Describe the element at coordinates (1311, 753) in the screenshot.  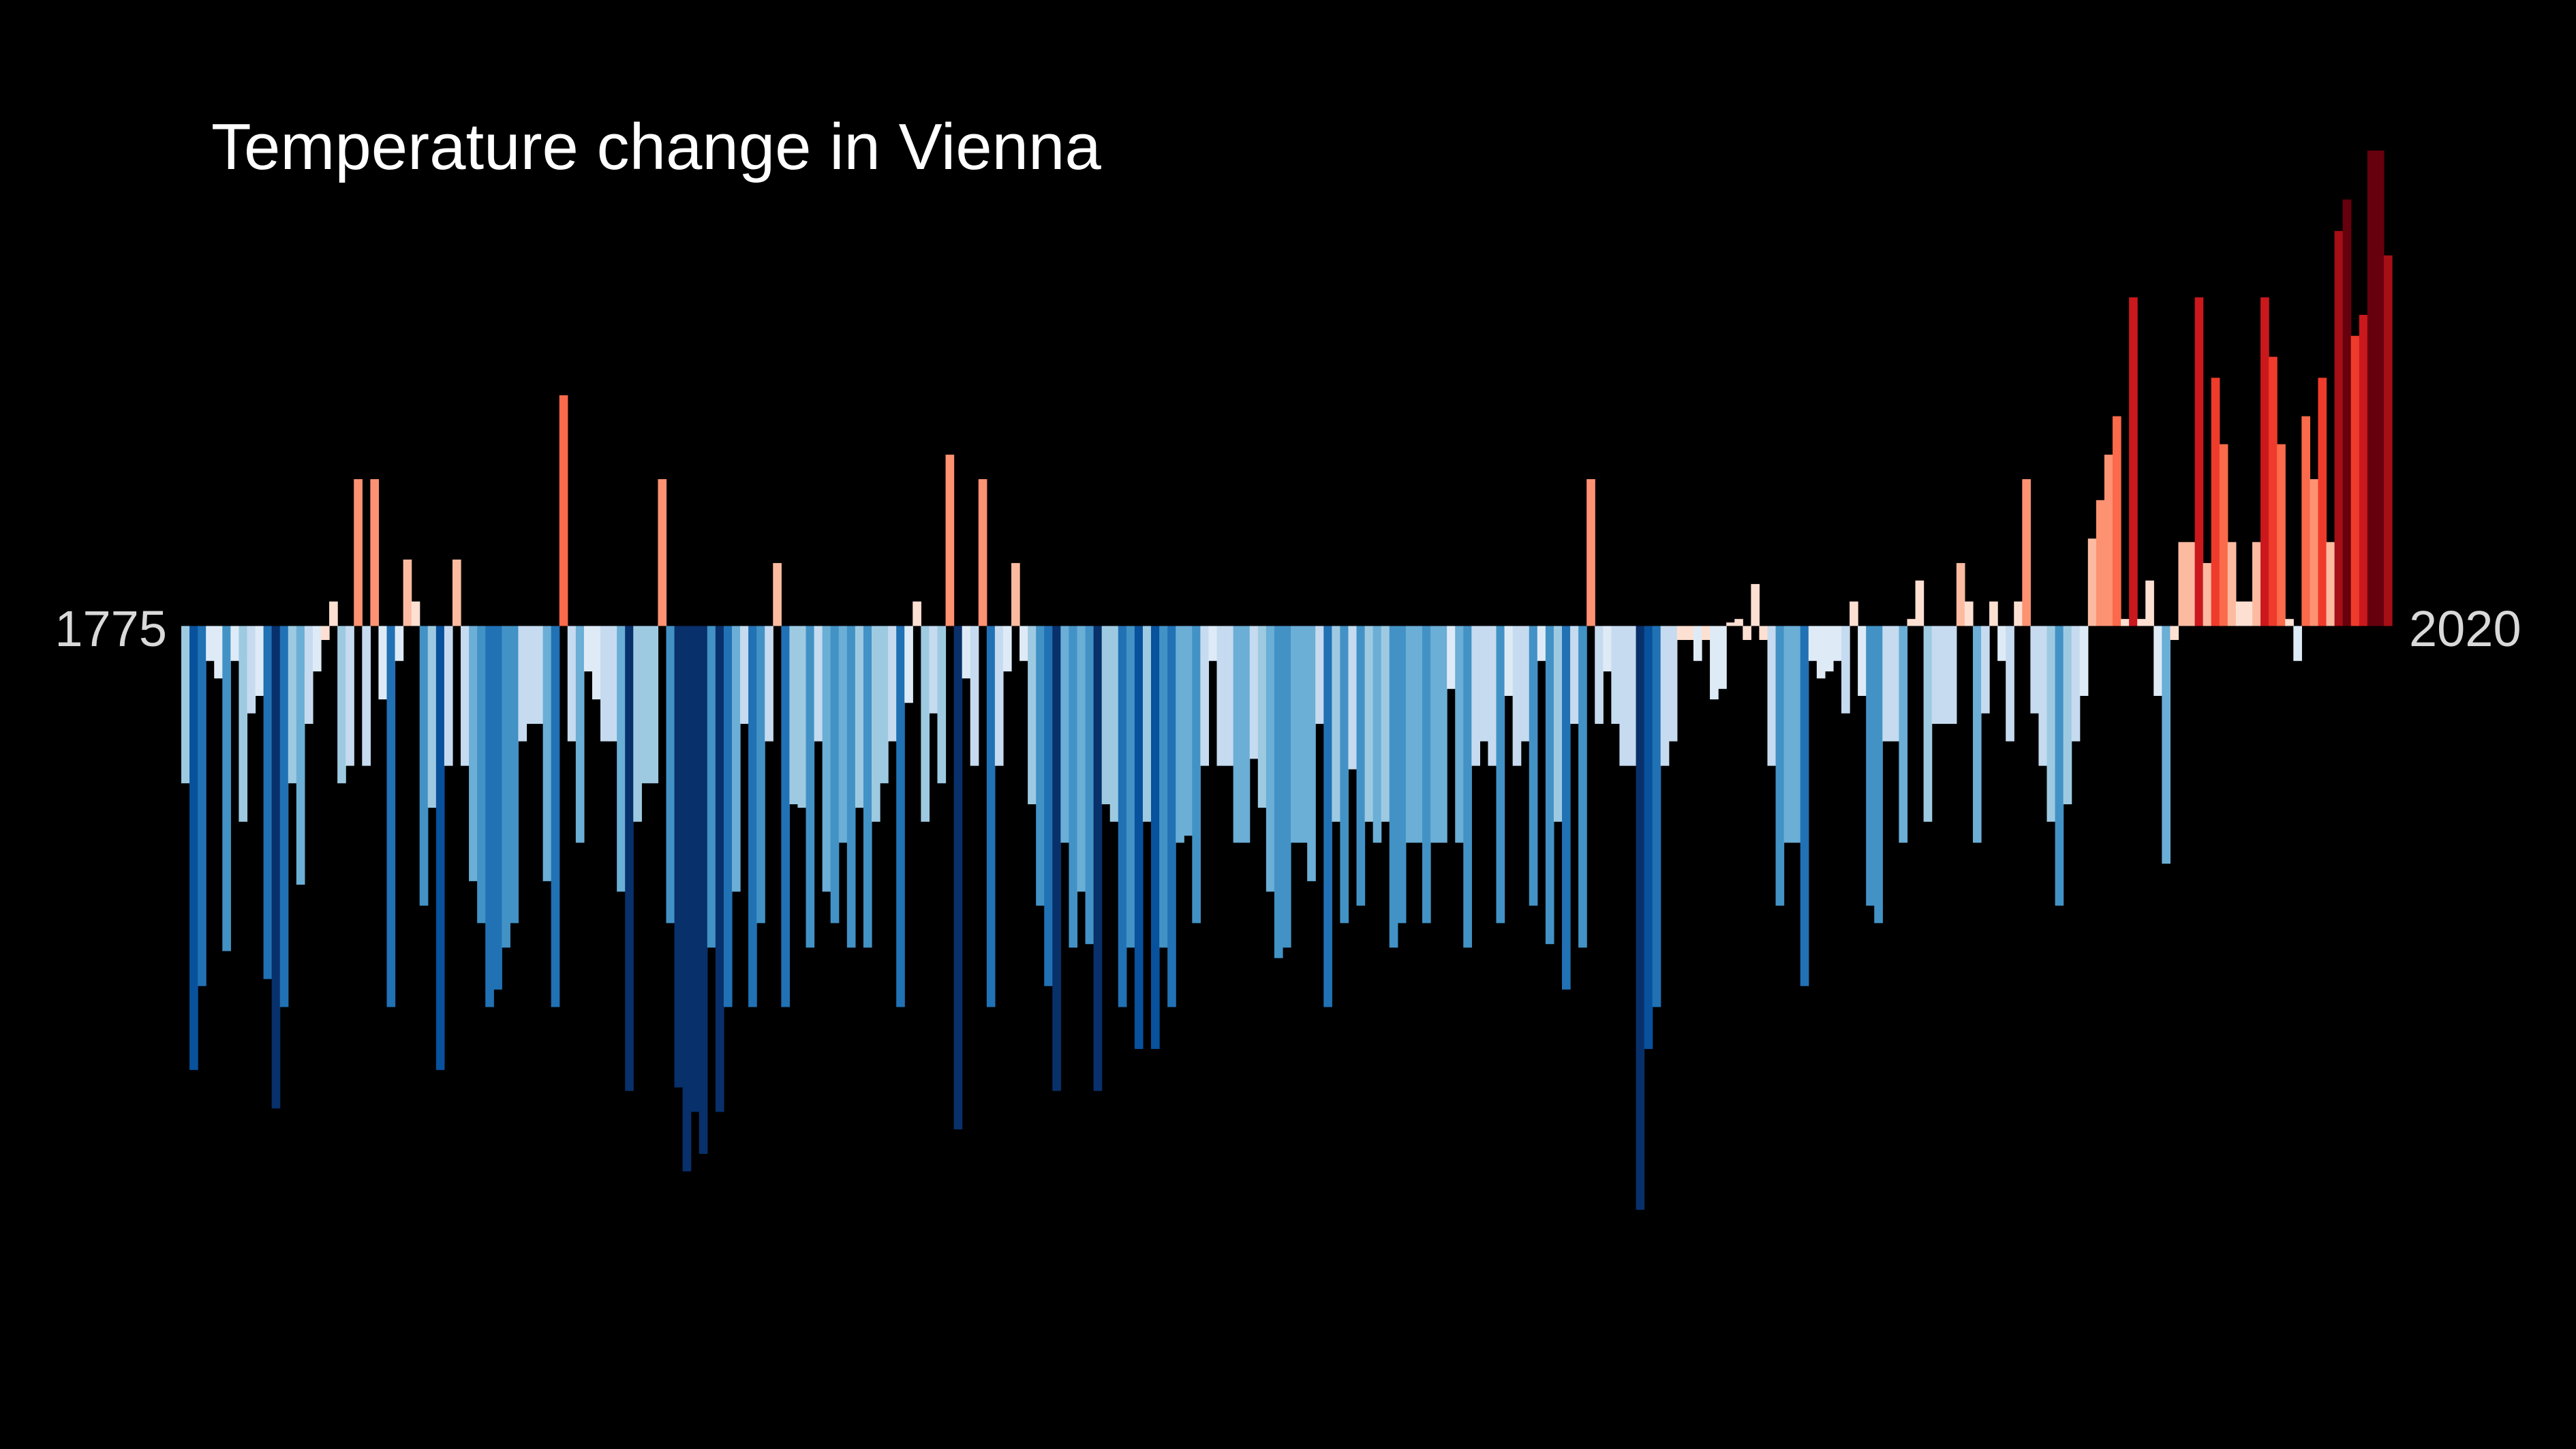
I see `bar-1912` at that location.